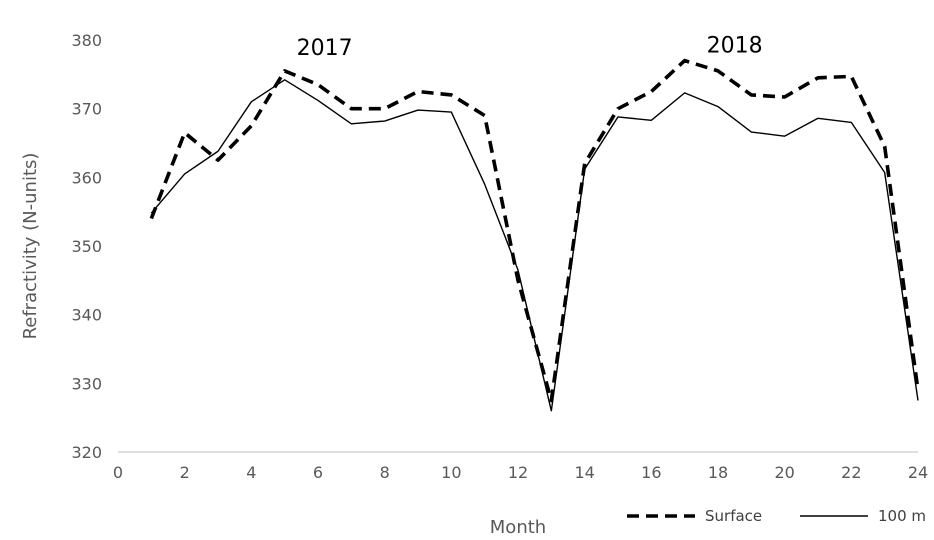  Describe the element at coordinates (86, 109) in the screenshot. I see `y-tick-label: 370` at that location.